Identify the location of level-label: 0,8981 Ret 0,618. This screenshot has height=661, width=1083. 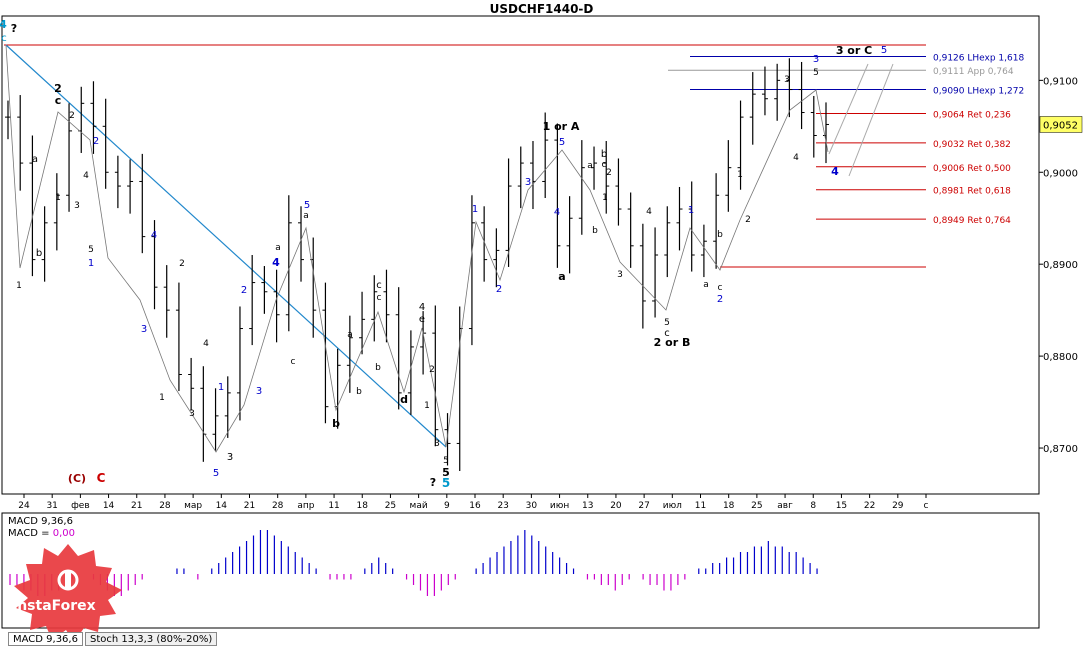
(972, 192).